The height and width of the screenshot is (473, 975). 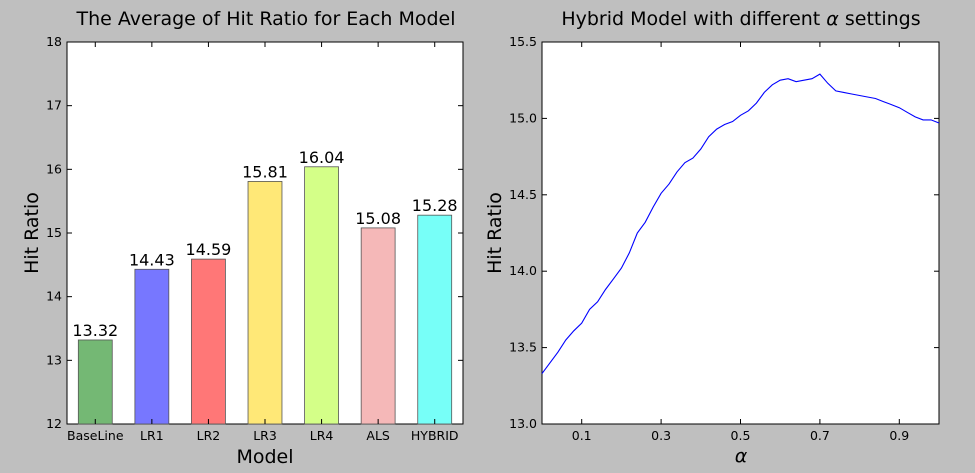 I want to click on bar-y-tick-label: 12, so click(x=54, y=423).